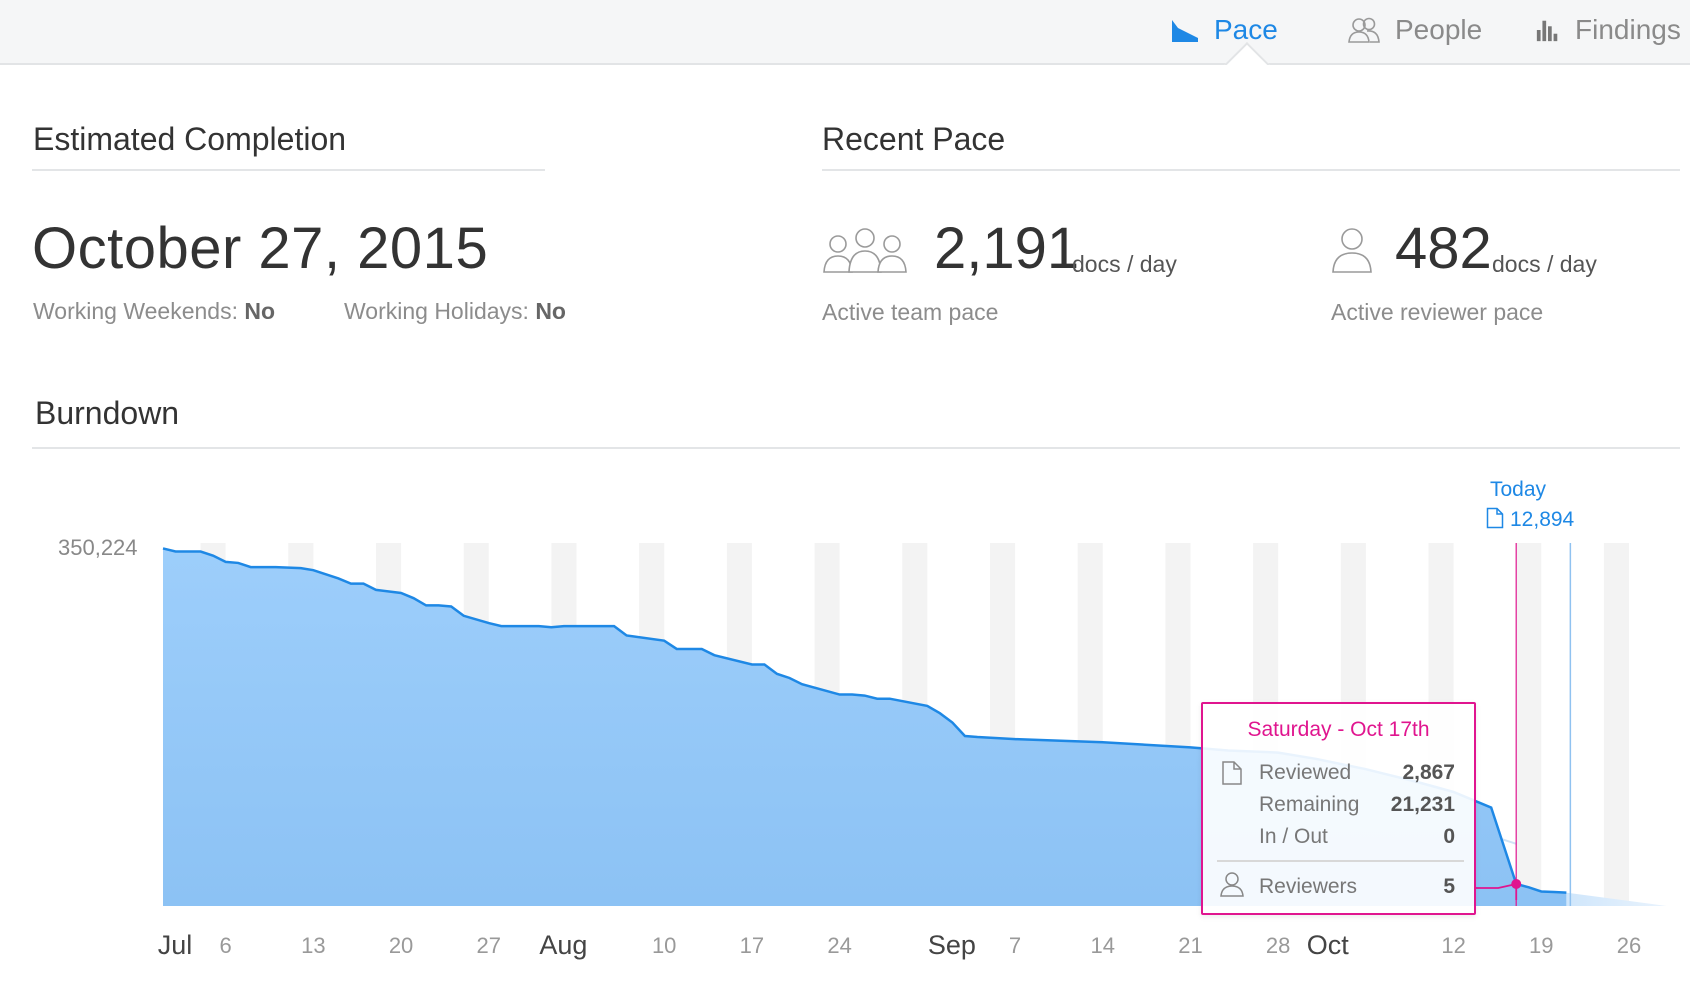 This screenshot has width=1690, height=989. What do you see at coordinates (1015, 946) in the screenshot?
I see `x-tick-label: 7` at bounding box center [1015, 946].